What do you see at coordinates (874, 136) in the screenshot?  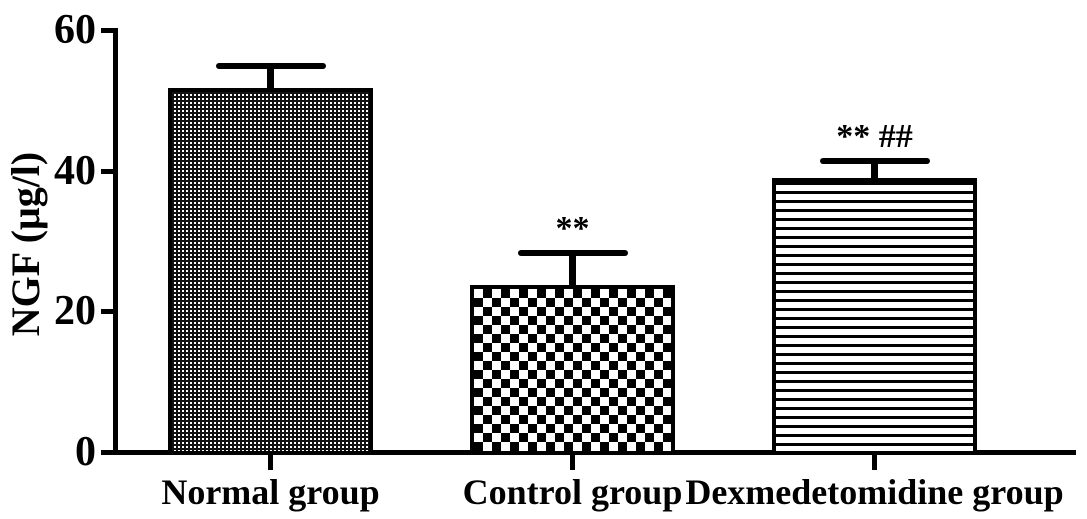 I see `significance-label: ** ##` at bounding box center [874, 136].